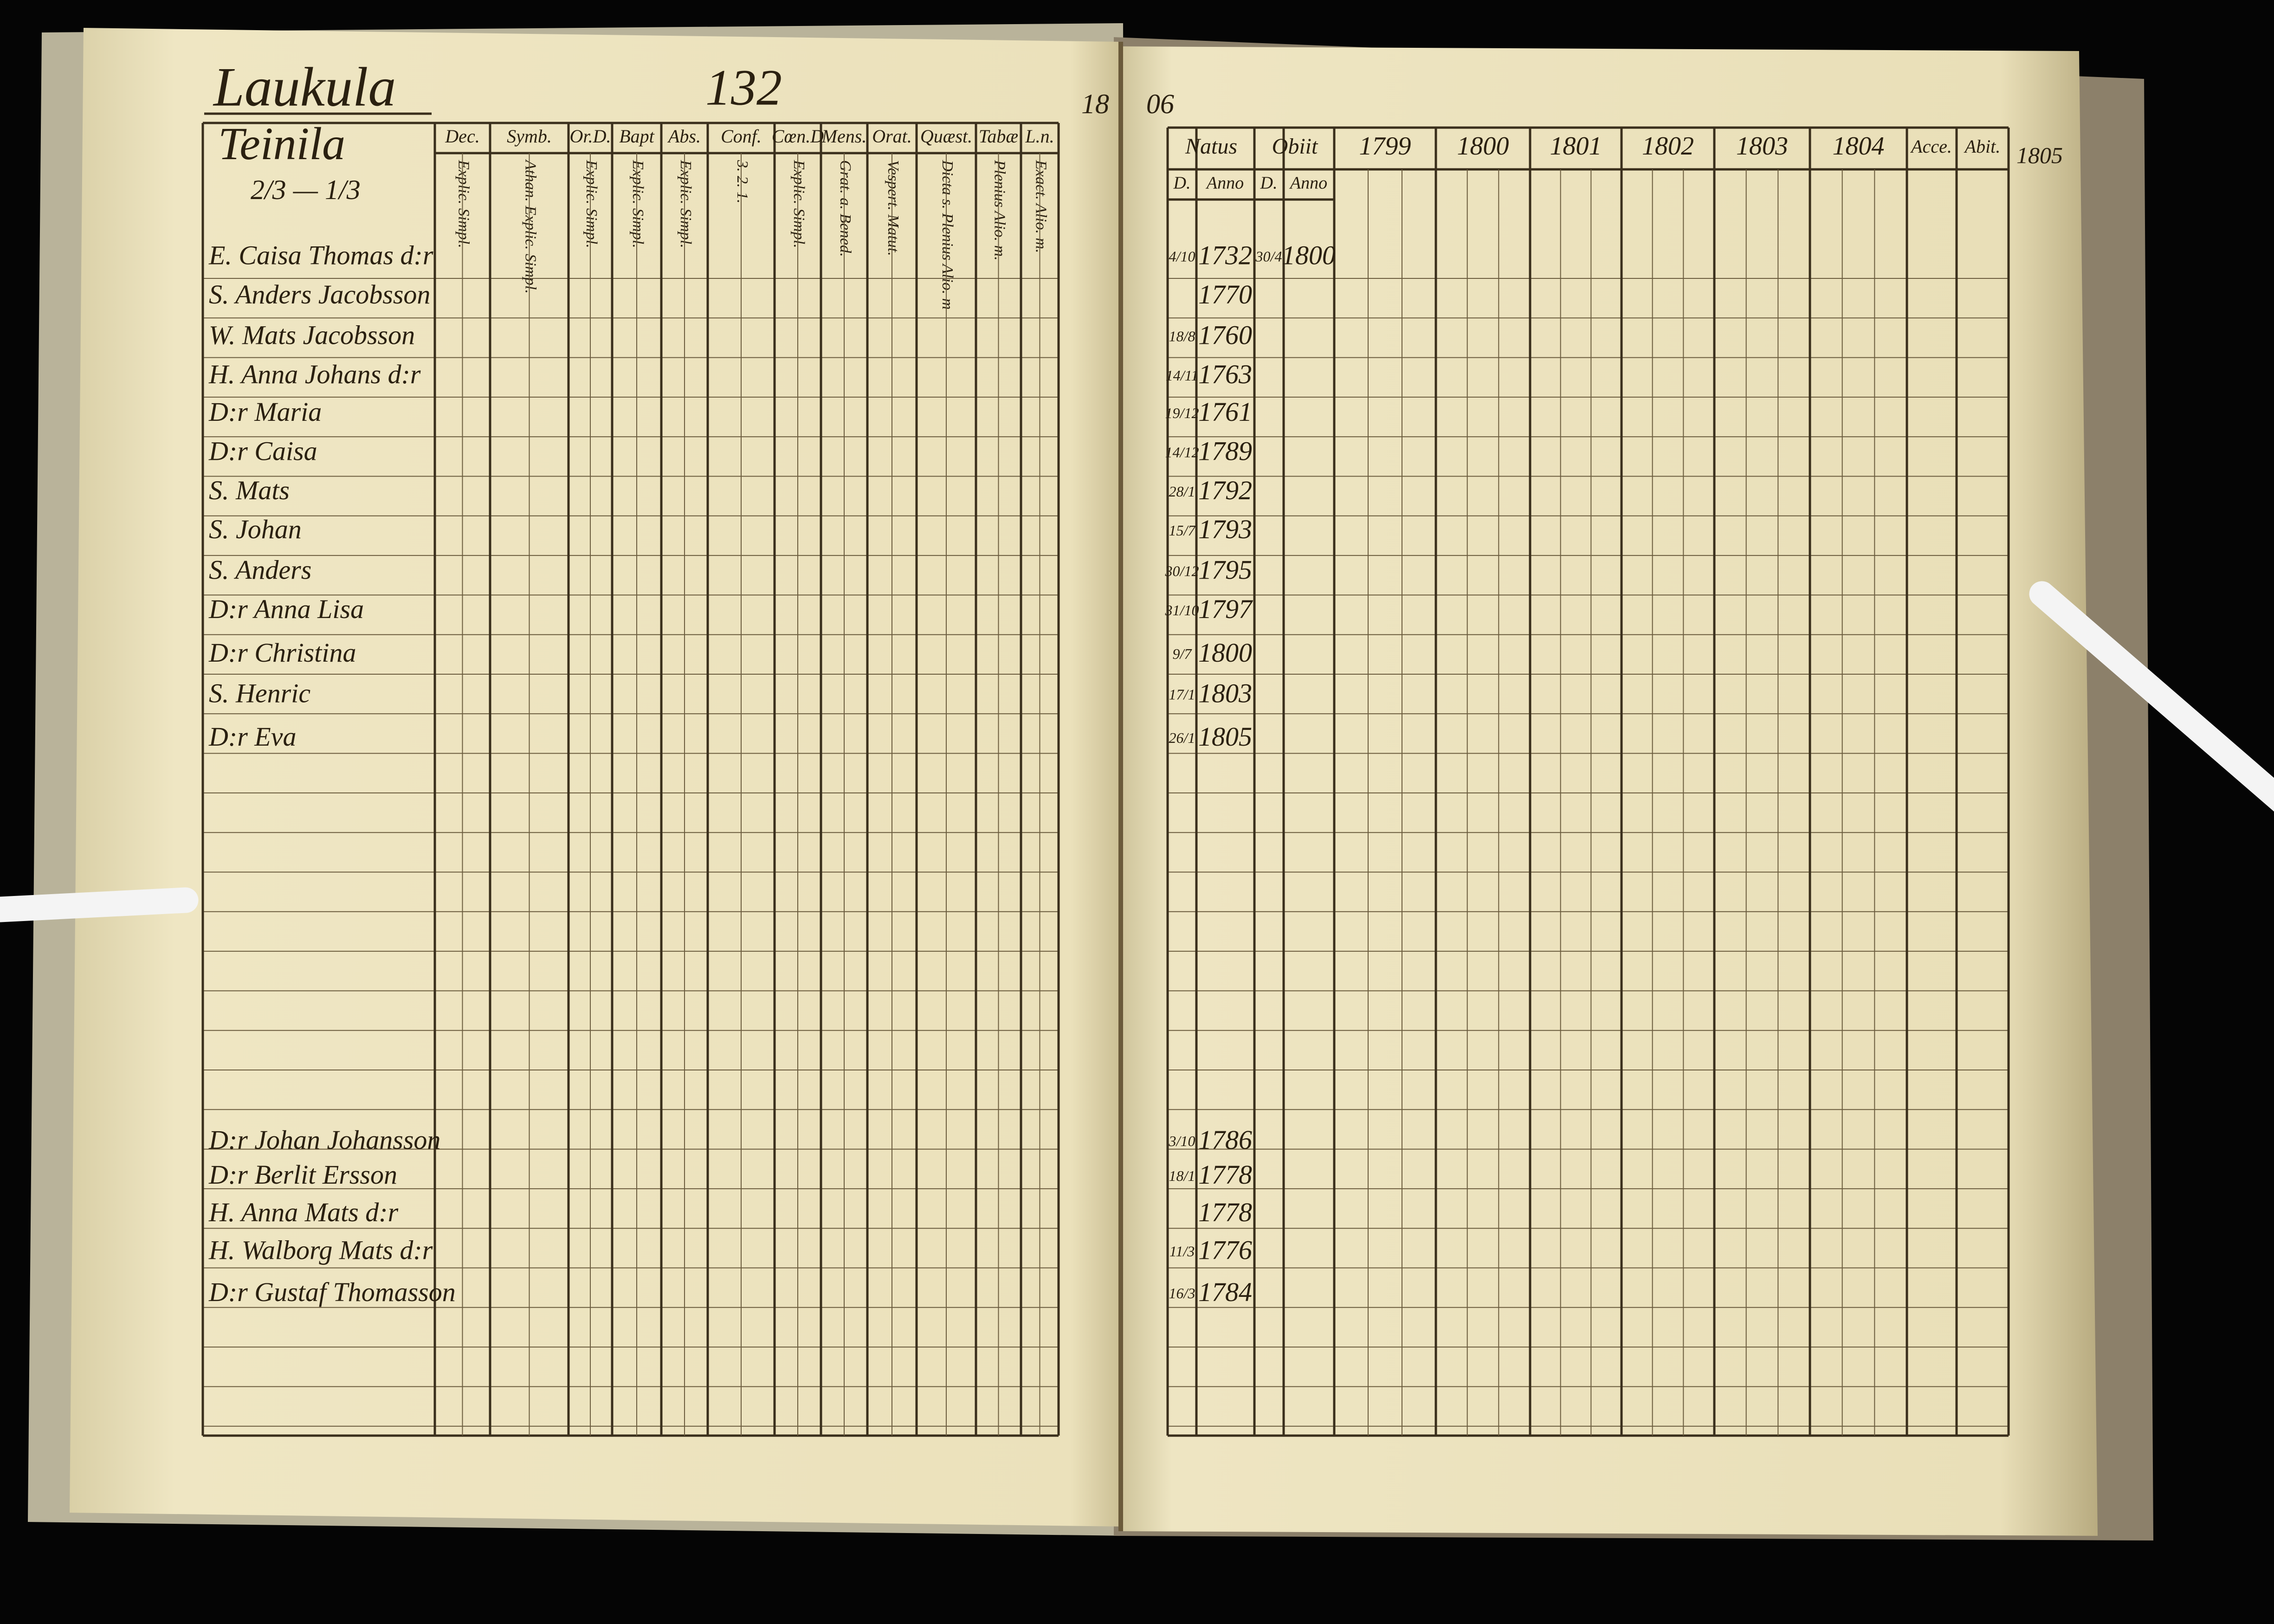 The width and height of the screenshot is (2274, 1624). I want to click on birth-year: 1776, so click(1225, 1250).